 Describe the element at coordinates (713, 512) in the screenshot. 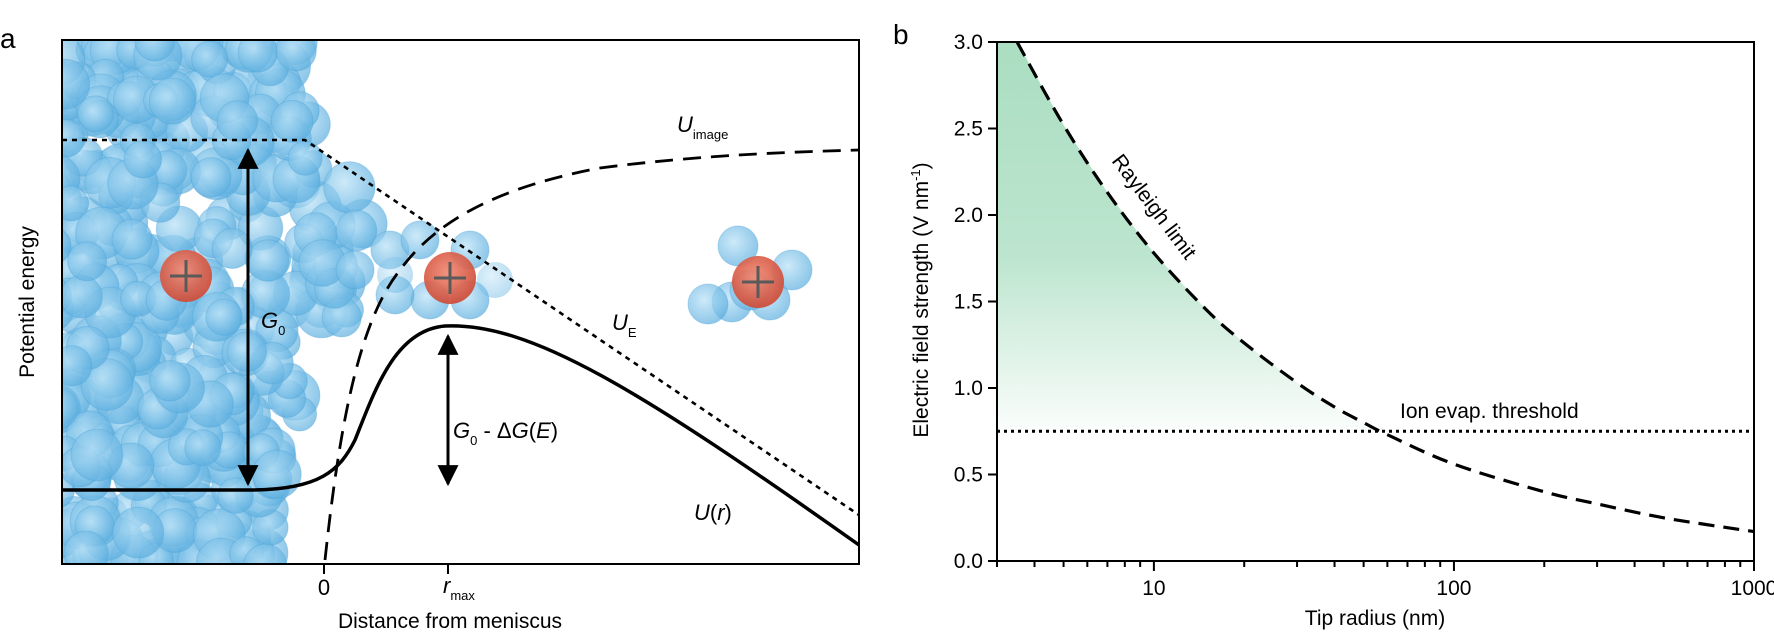

I see `u-r-label: U(r)` at that location.